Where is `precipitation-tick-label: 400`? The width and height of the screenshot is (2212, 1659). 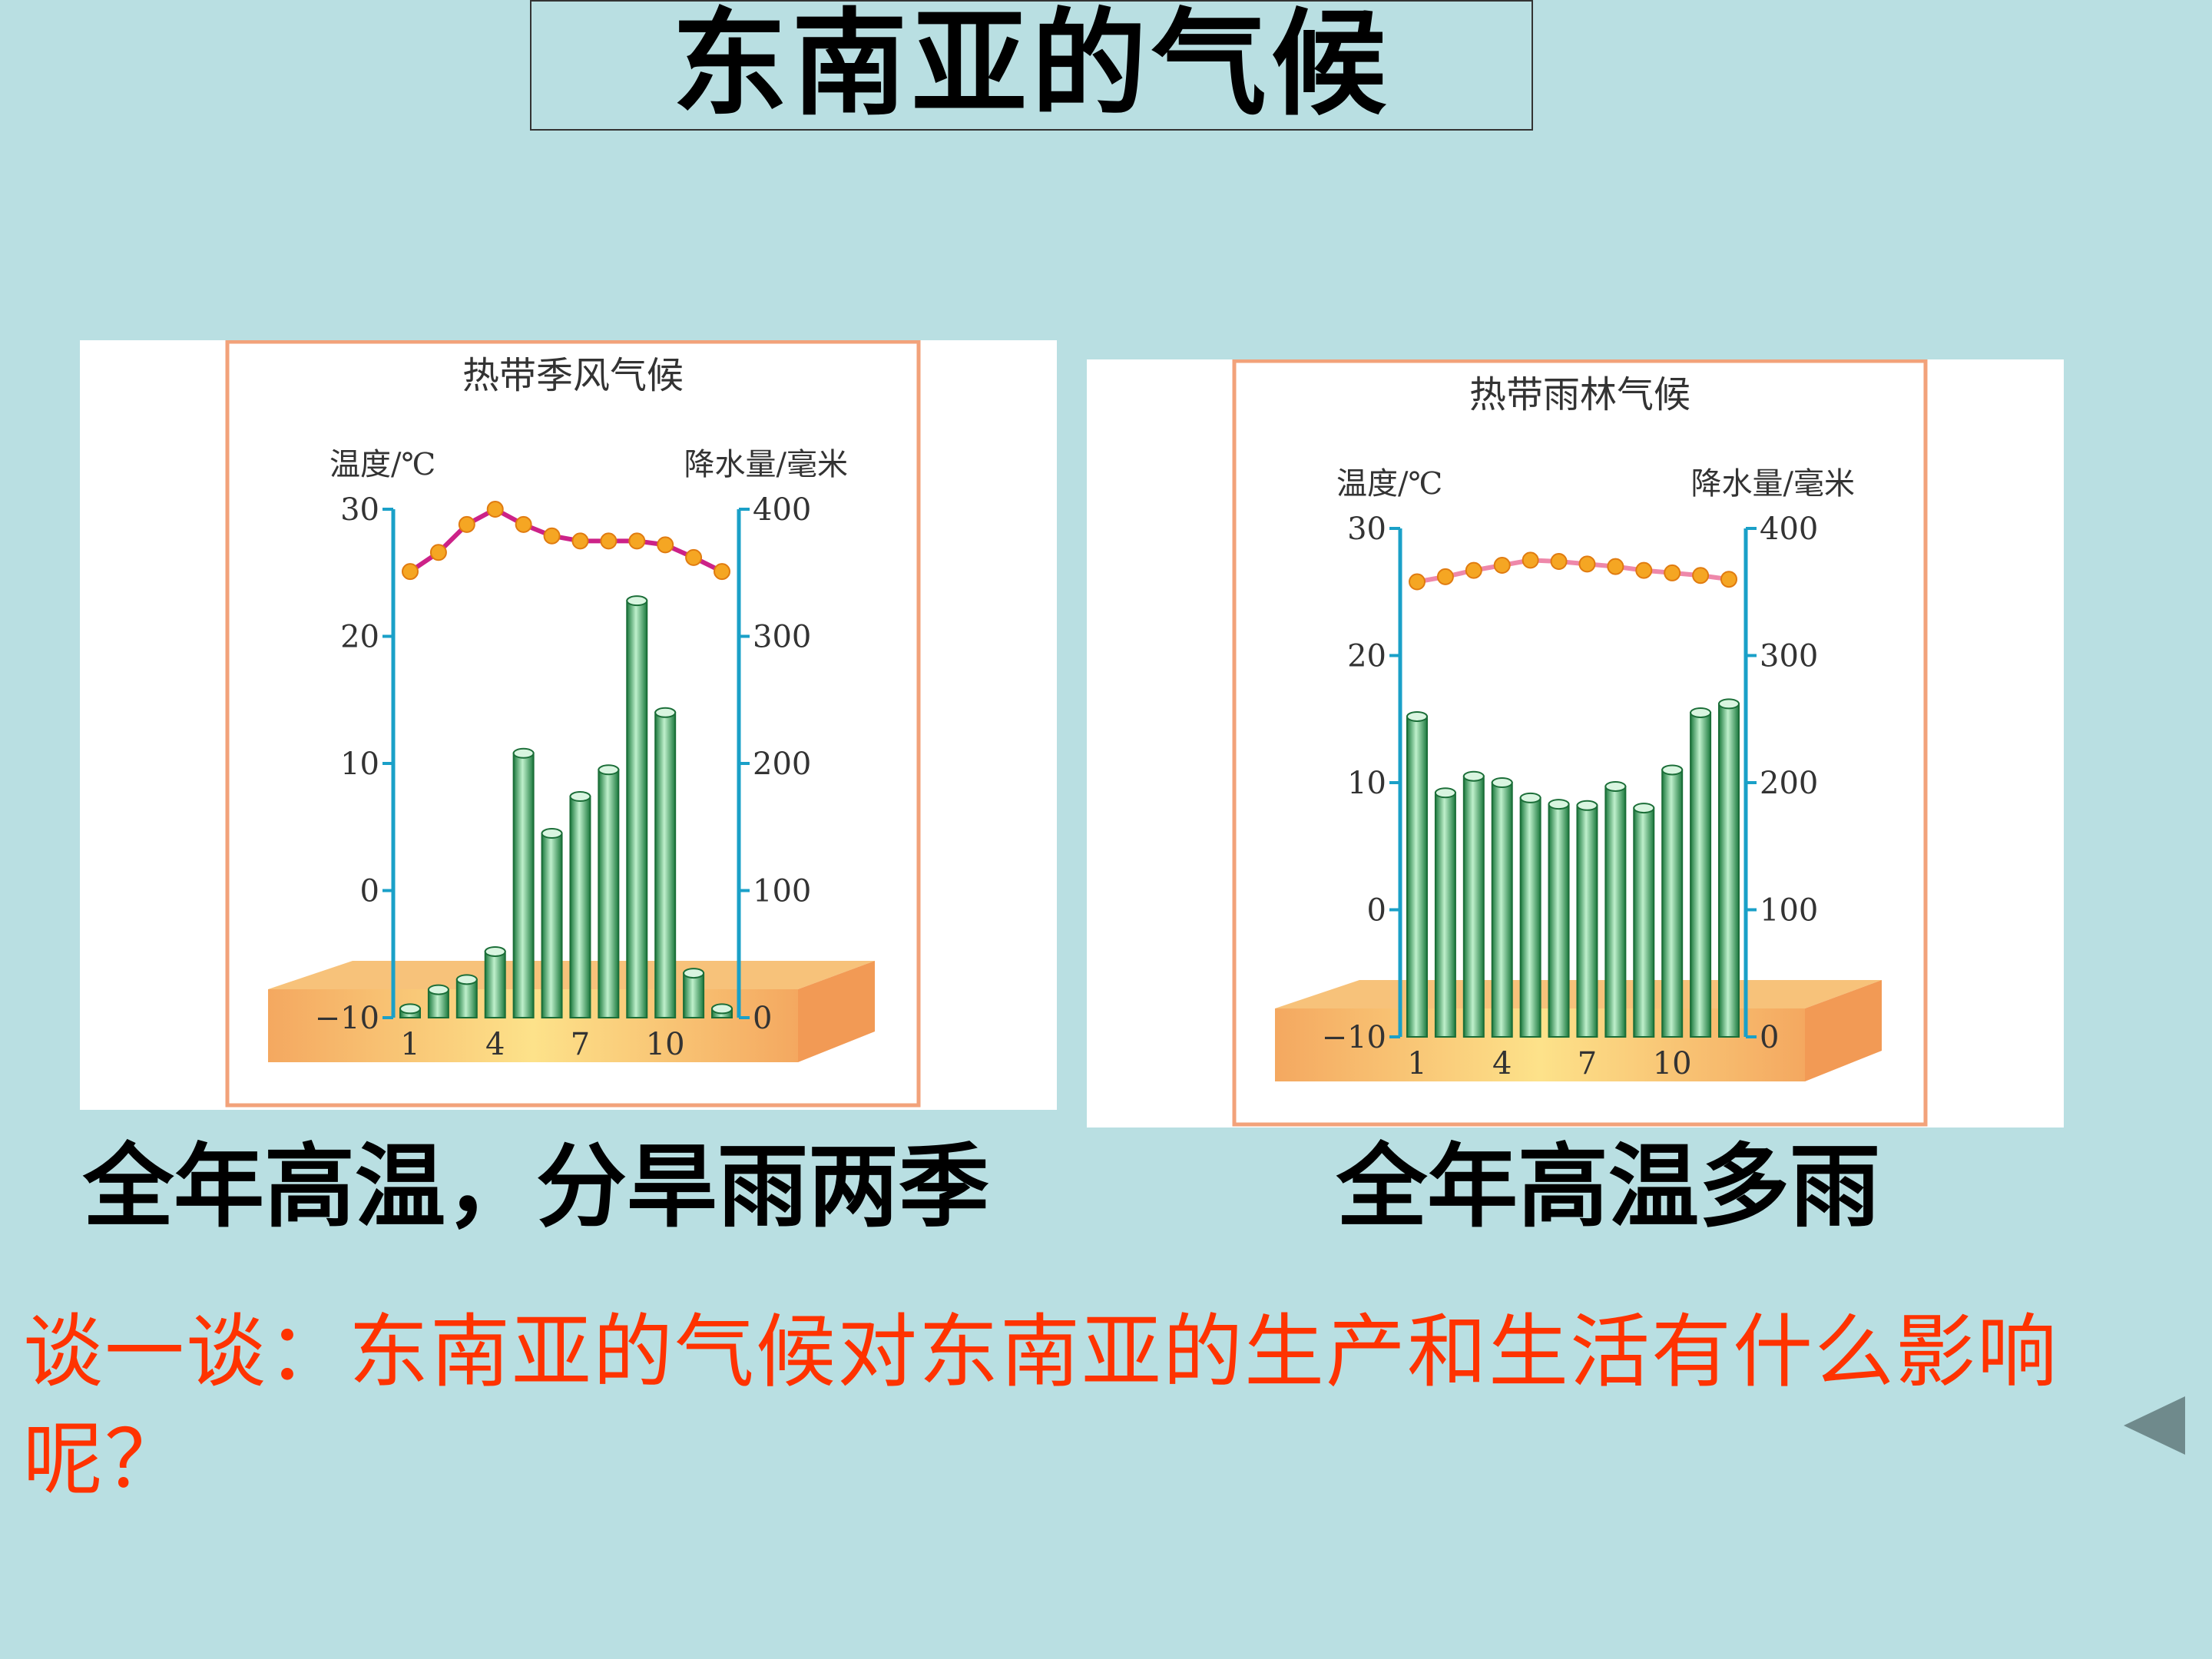
precipitation-tick-label: 400 is located at coordinates (782, 510).